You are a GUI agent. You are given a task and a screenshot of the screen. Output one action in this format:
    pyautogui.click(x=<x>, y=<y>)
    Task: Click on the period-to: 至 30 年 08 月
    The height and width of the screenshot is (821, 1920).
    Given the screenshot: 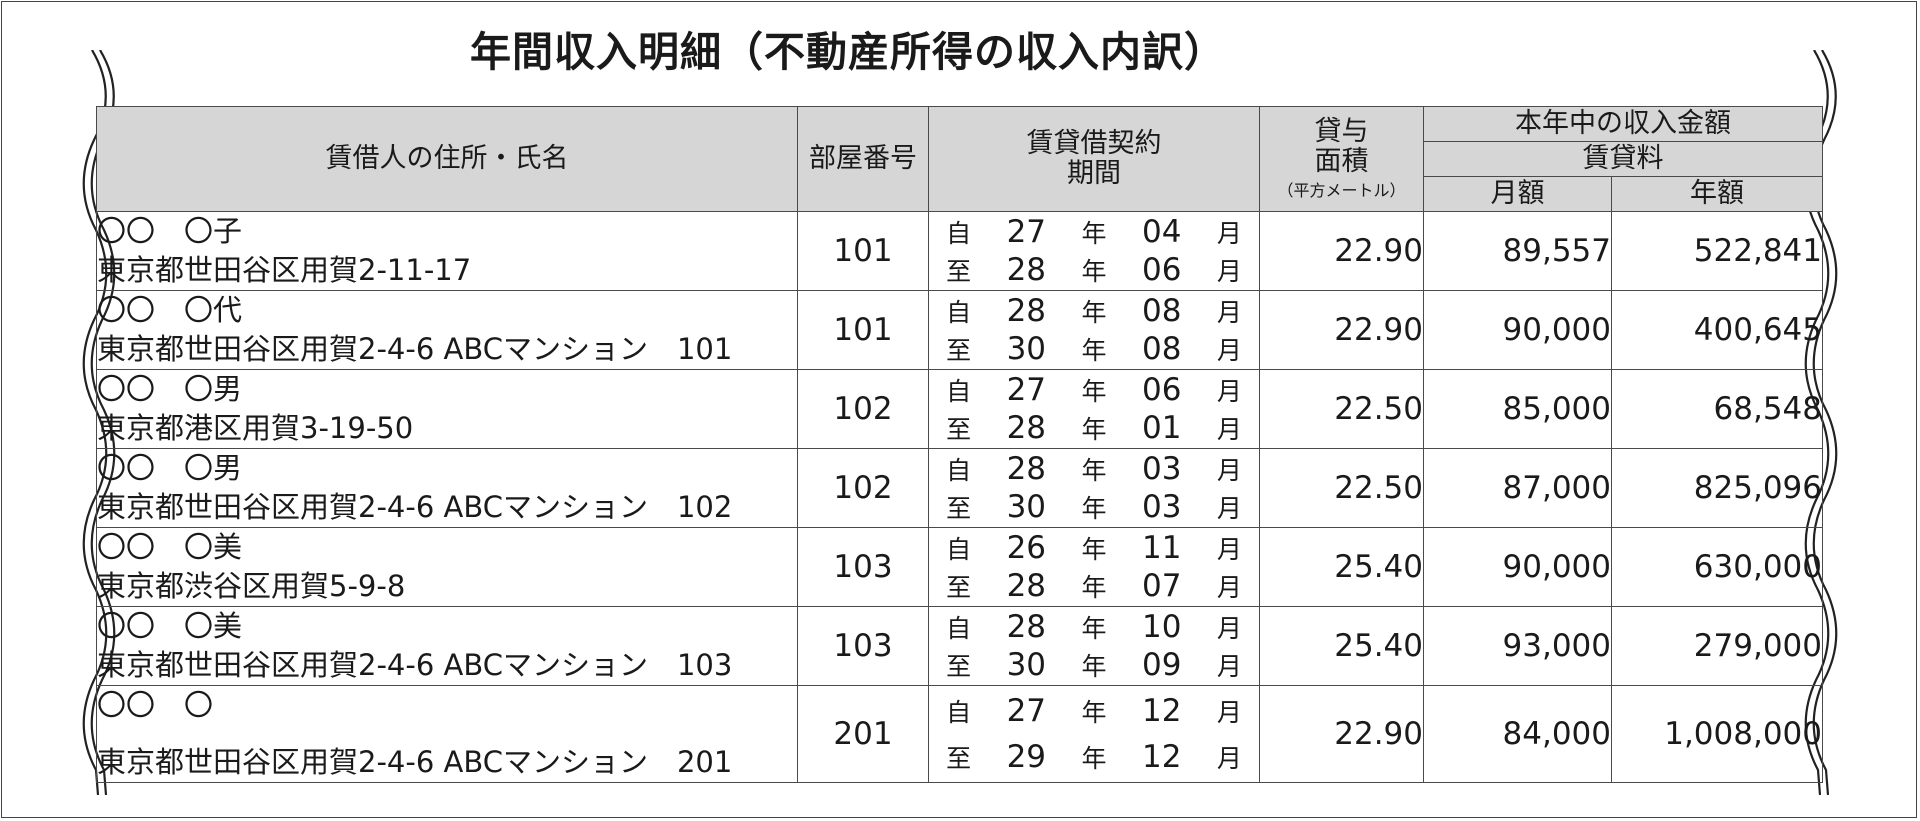 What is the action you would take?
    pyautogui.click(x=1094, y=349)
    